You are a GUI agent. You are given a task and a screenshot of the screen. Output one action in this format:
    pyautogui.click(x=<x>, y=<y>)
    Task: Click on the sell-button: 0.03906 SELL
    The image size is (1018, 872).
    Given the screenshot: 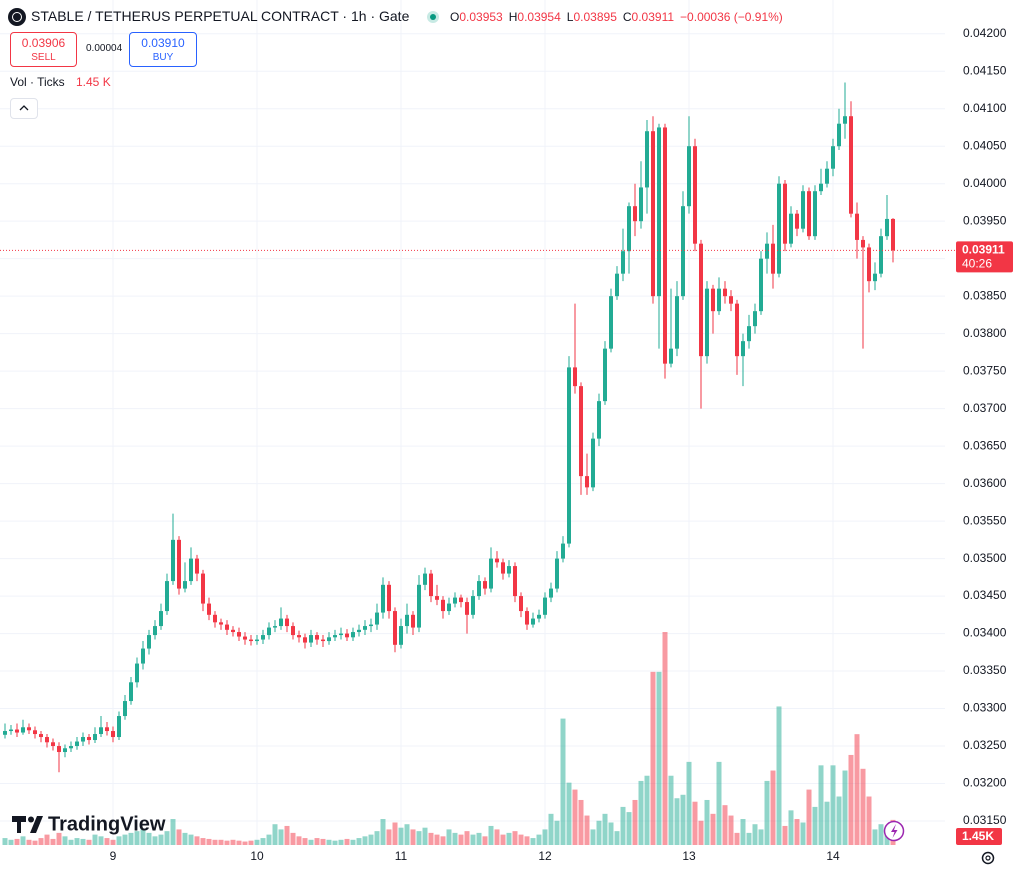 What is the action you would take?
    pyautogui.click(x=43, y=49)
    